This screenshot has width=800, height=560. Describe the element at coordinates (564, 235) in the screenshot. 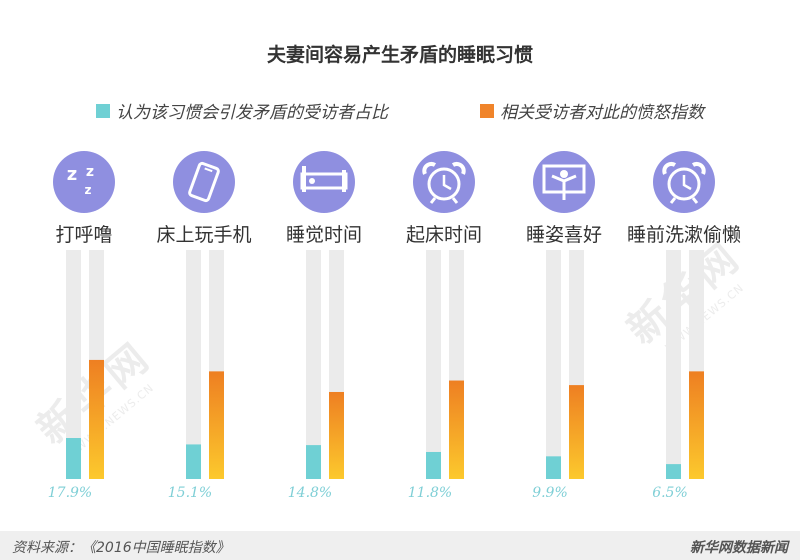

I see `category-label: 睡姿喜好` at that location.